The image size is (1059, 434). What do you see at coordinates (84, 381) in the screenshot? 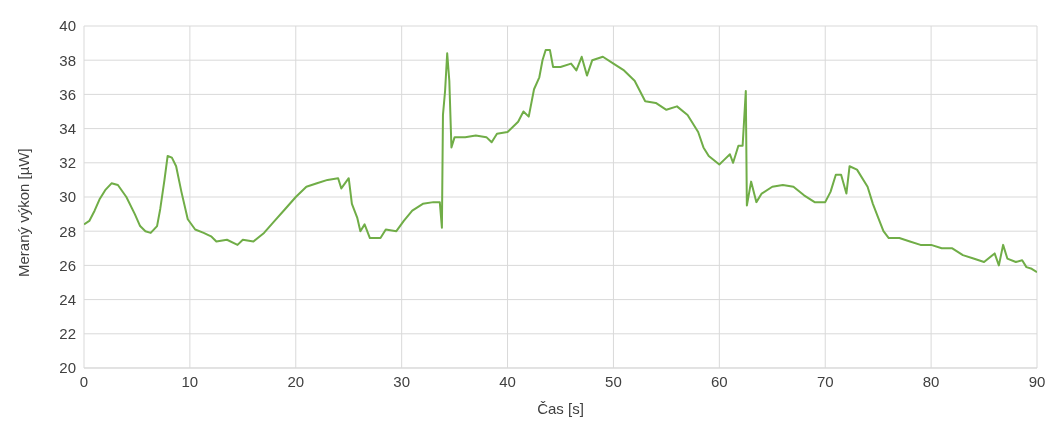
I see `x-tick-label: 0` at bounding box center [84, 381].